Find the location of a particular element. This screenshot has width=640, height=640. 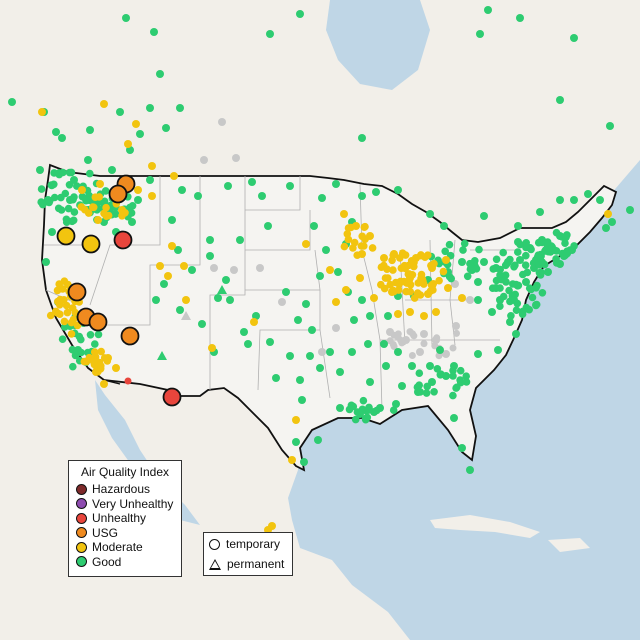

permanent-monitor-marker is located at coordinates (186, 315).